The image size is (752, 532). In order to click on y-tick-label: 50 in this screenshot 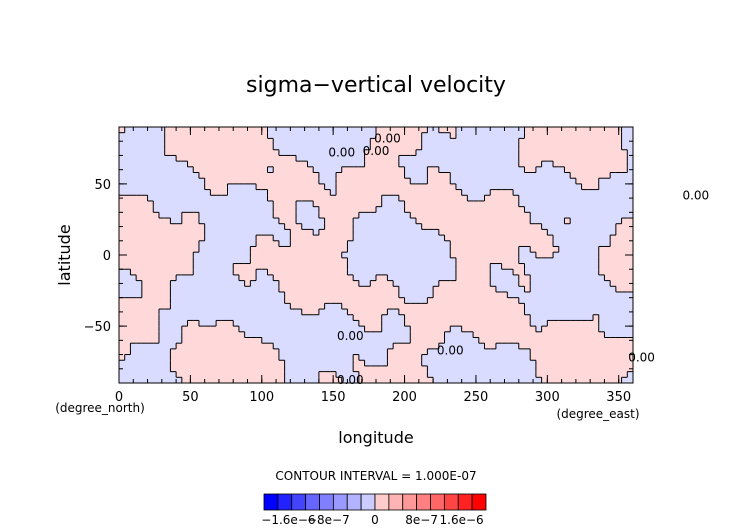, I will do `click(102, 185)`.